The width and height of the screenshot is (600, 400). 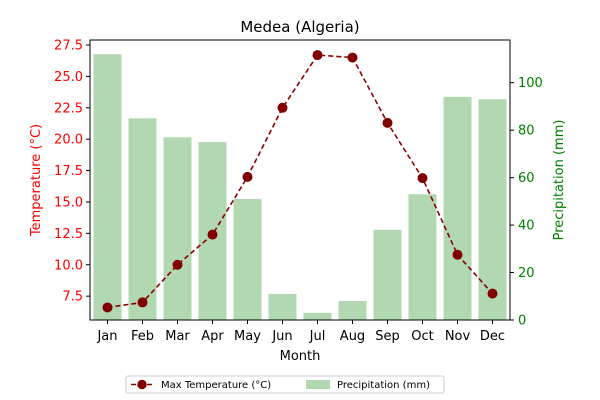 I want to click on x-tick-label: Sep, so click(x=387, y=336).